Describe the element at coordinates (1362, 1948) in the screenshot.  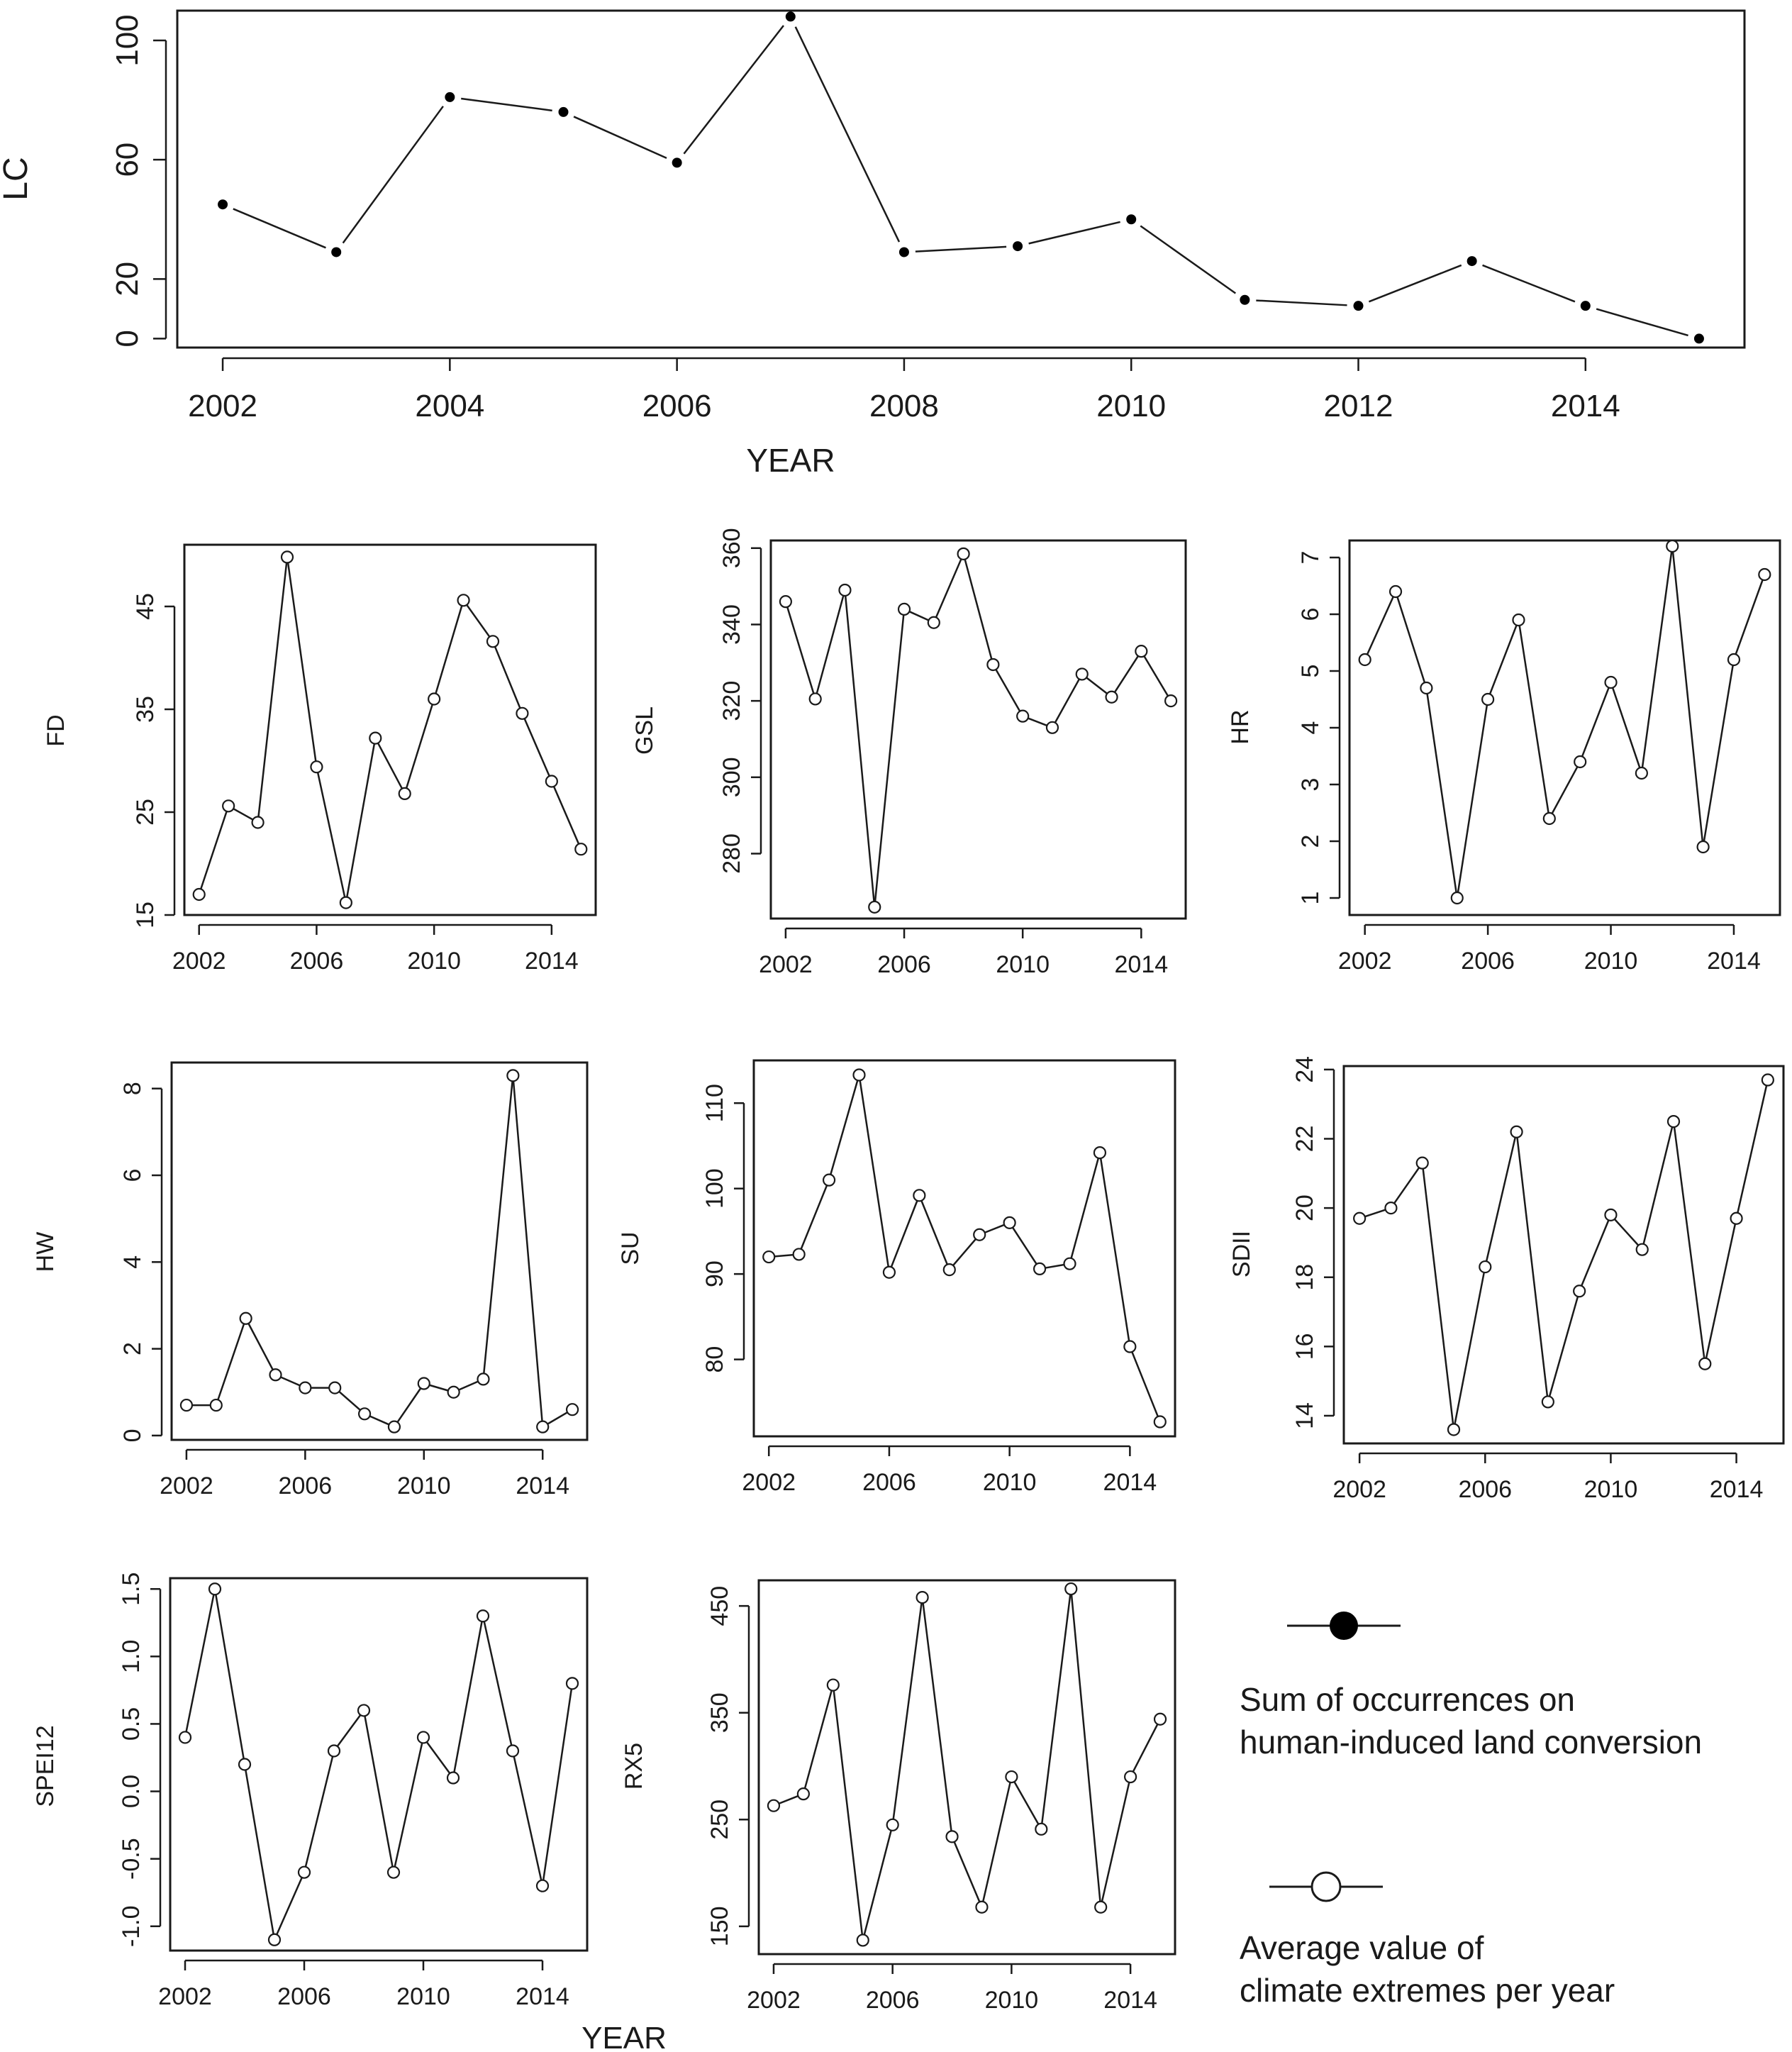
I see `legend-open-label-1: Average value of` at that location.